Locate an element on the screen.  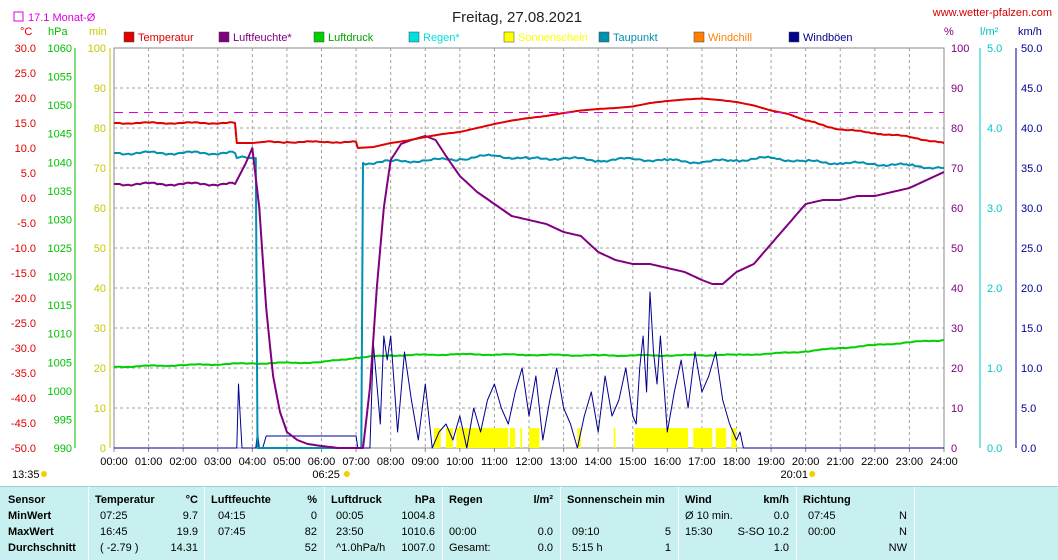
sunrise-marker is located at coordinates (346, 474).